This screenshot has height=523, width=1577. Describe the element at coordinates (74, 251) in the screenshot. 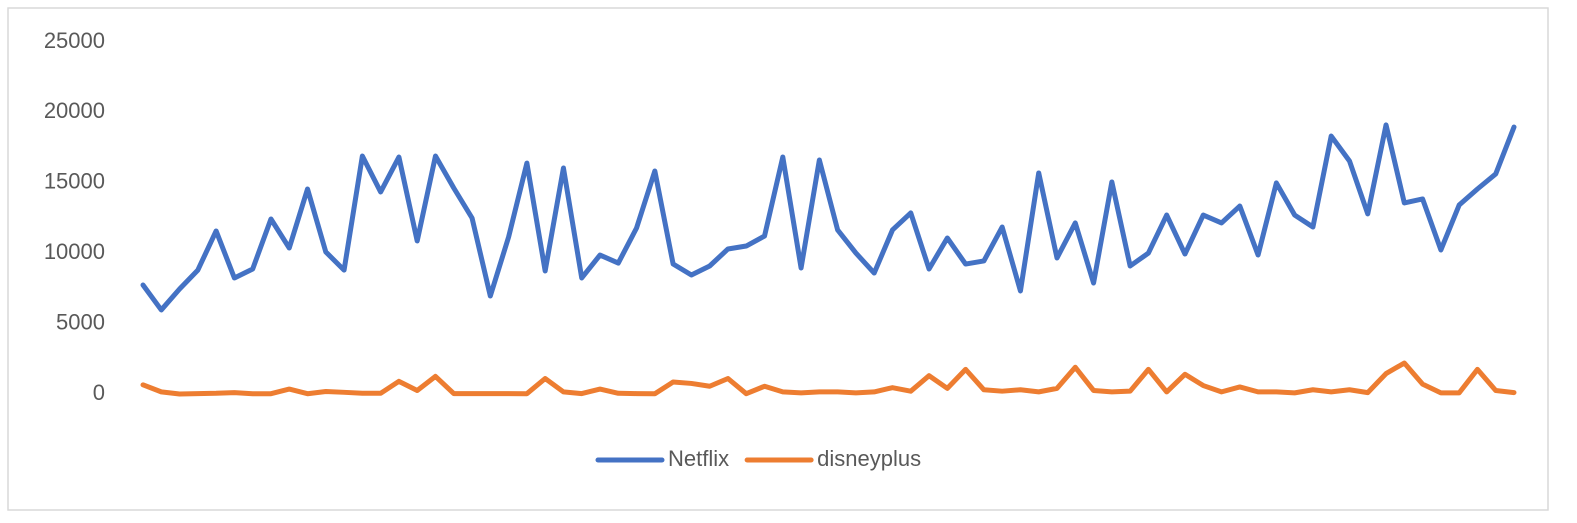

I see `y-tick-label: 10000` at that location.